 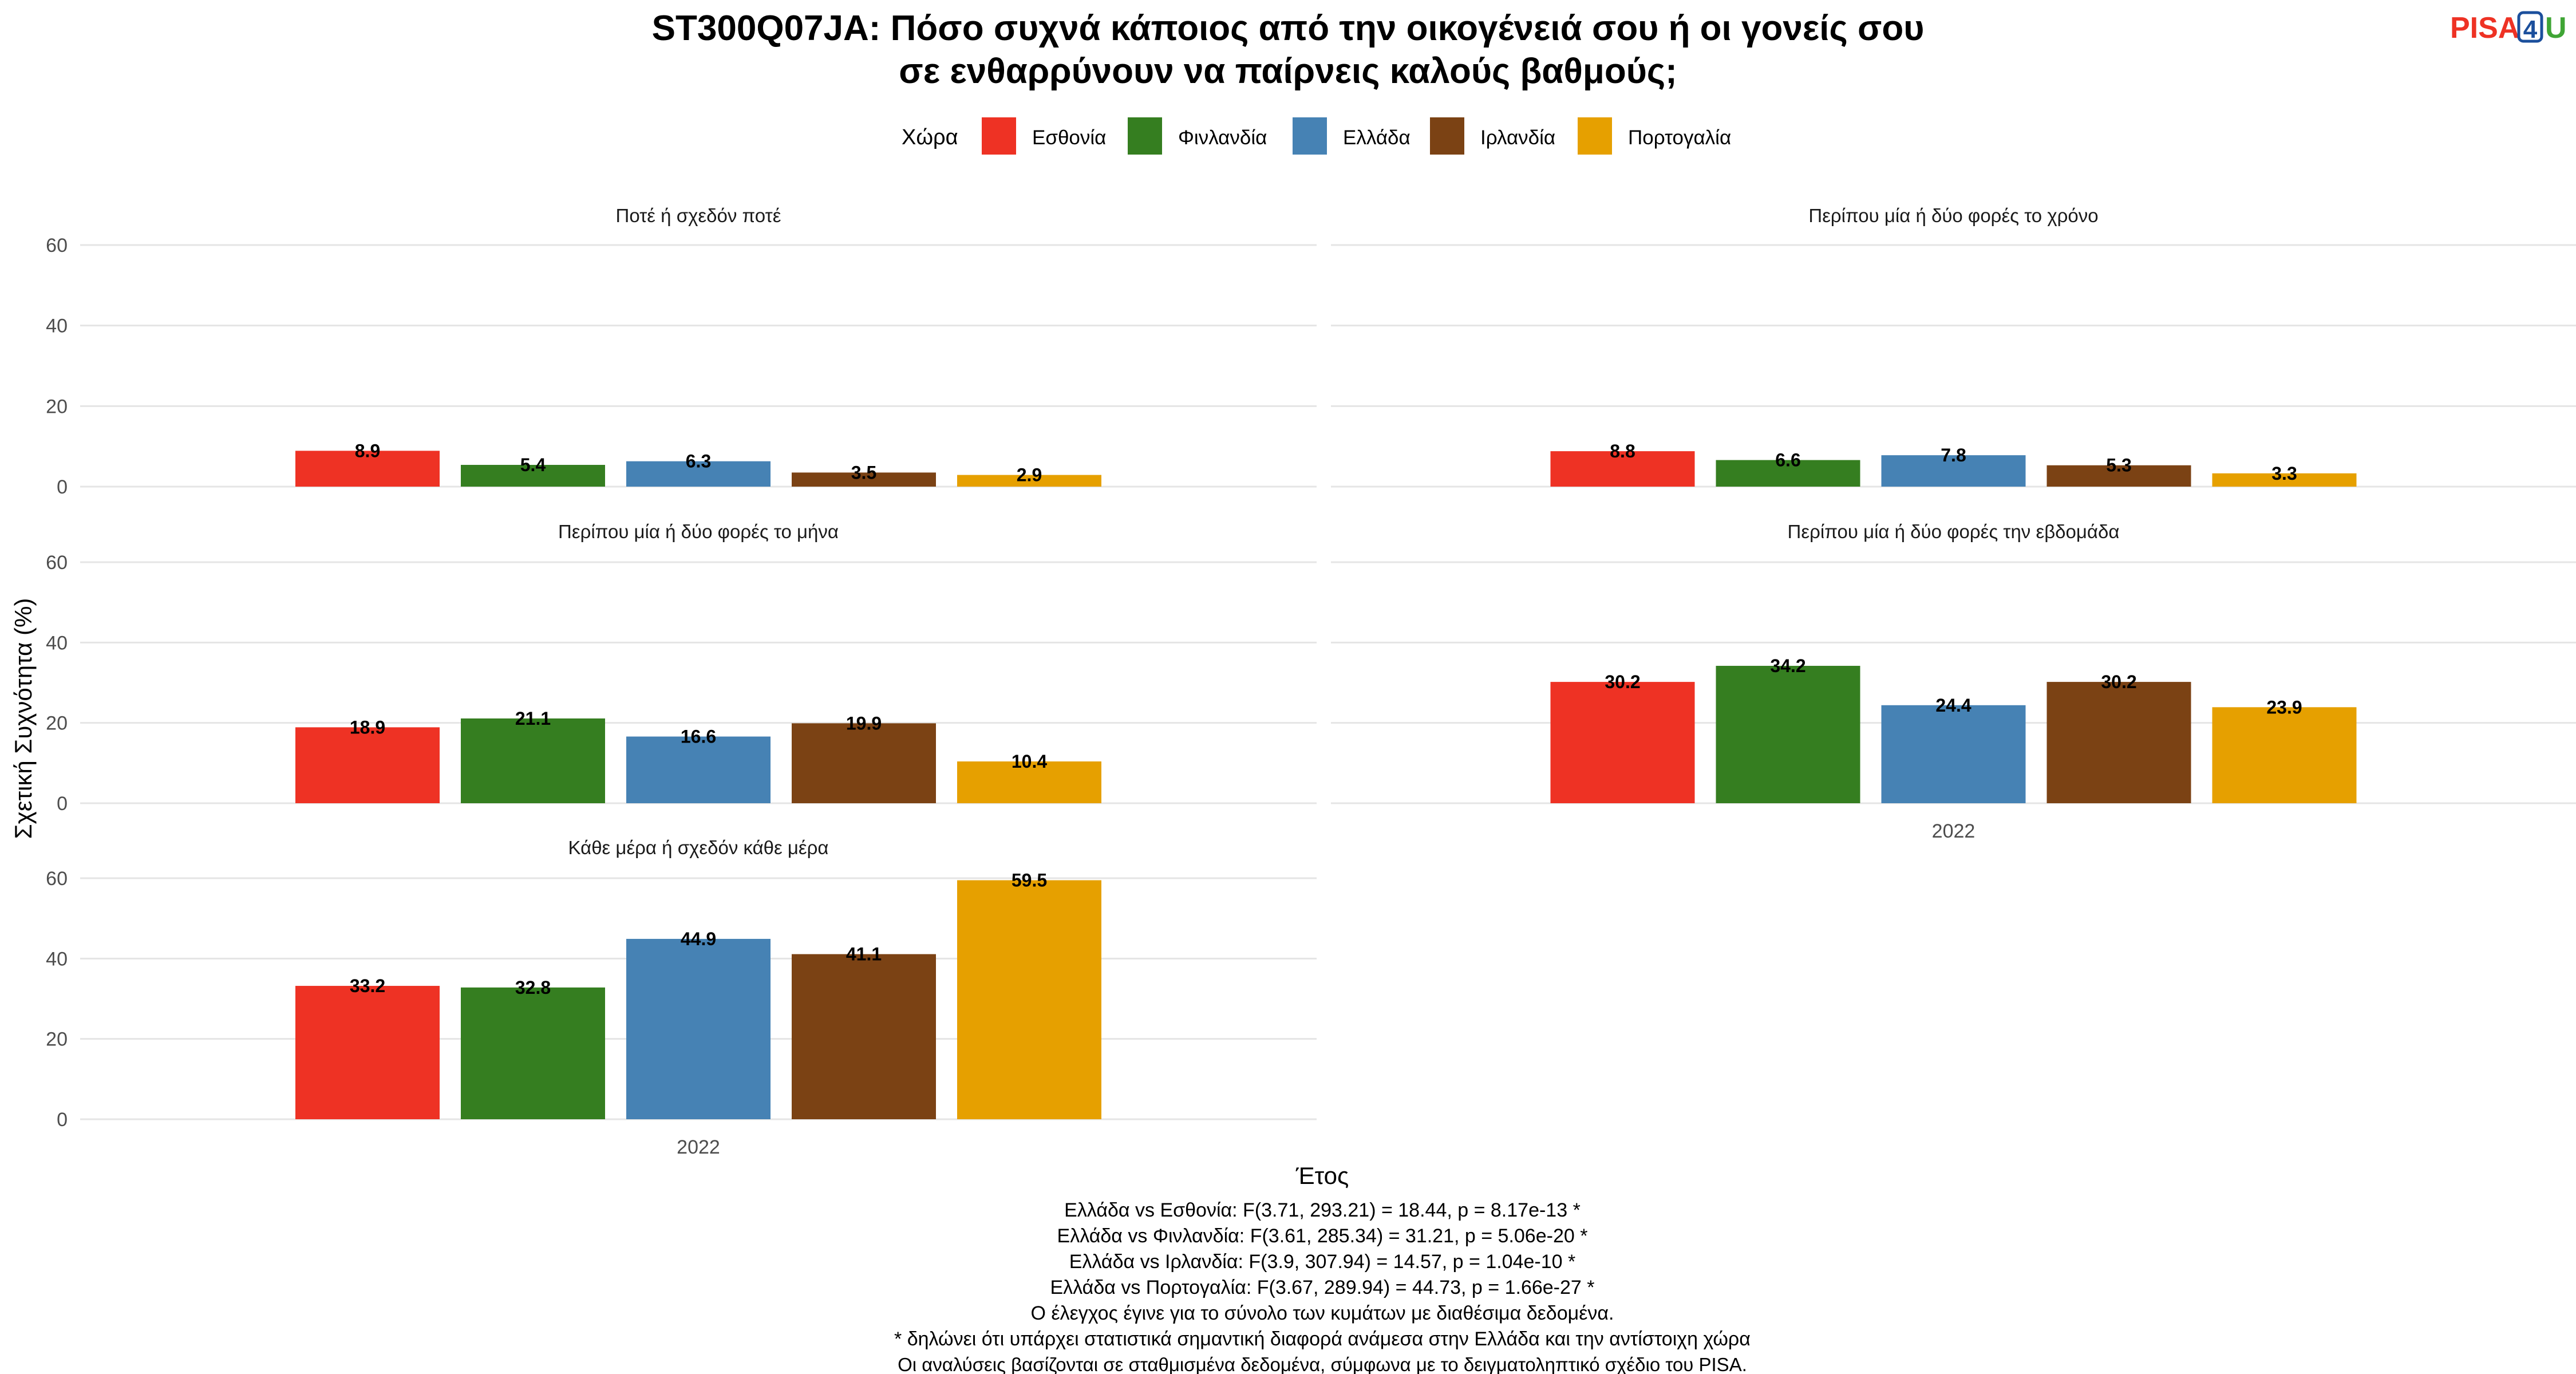 What do you see at coordinates (1322, 1175) in the screenshot?
I see `x-axis-title: Έτος` at bounding box center [1322, 1175].